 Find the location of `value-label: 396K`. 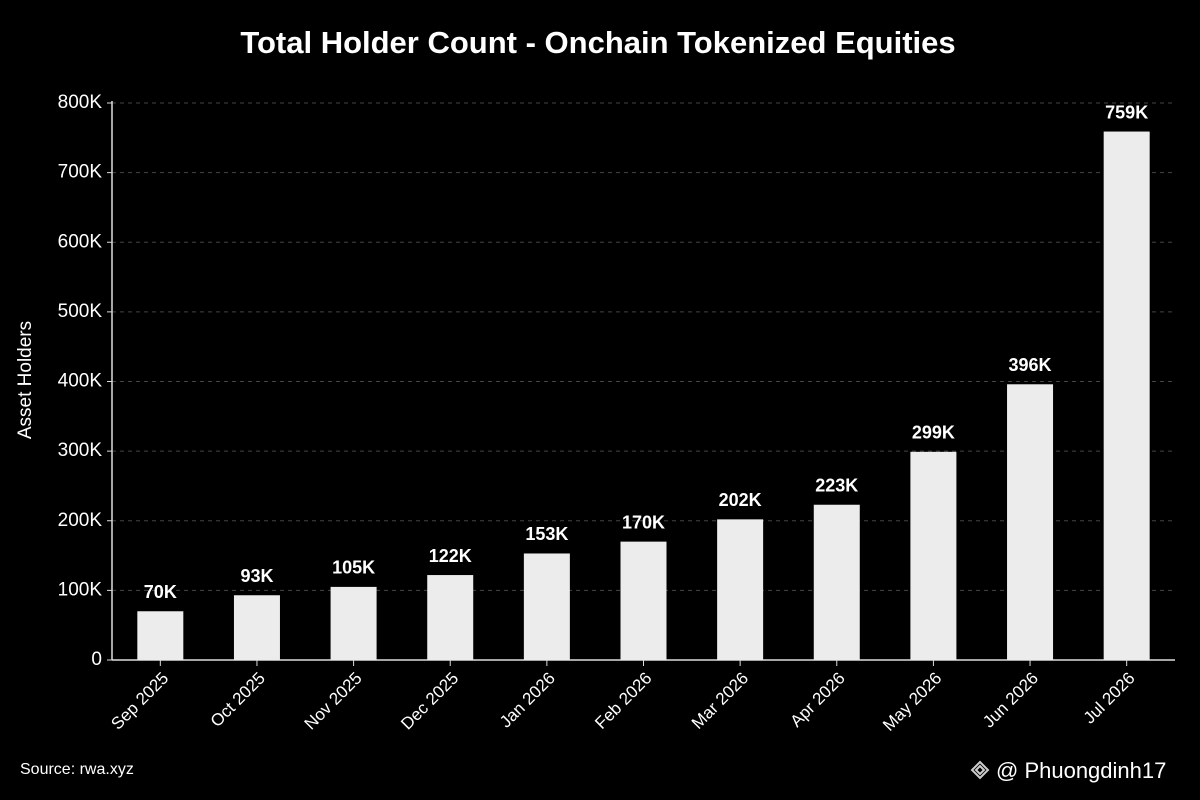

value-label: 396K is located at coordinates (1030, 365).